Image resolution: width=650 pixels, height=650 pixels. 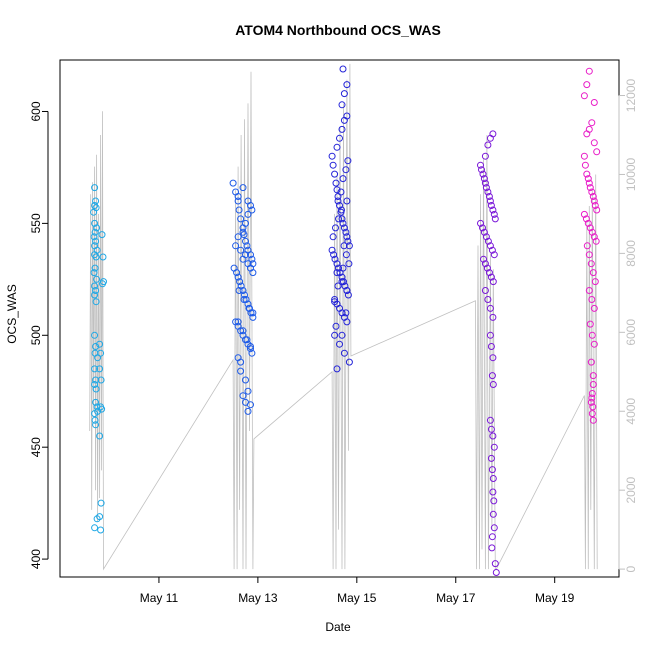 I want to click on x-tick-label: May 15, so click(x=357, y=598).